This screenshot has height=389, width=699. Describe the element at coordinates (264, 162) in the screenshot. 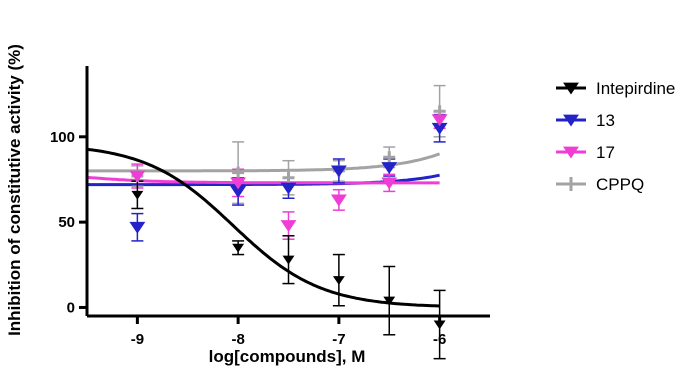

I see `fit-curve-cppq` at that location.